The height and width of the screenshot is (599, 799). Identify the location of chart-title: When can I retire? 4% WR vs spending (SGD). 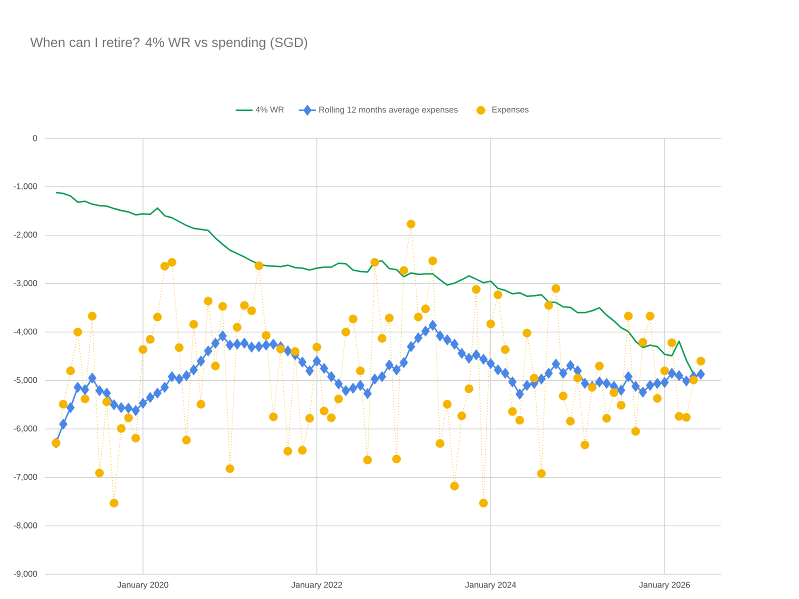
(169, 43).